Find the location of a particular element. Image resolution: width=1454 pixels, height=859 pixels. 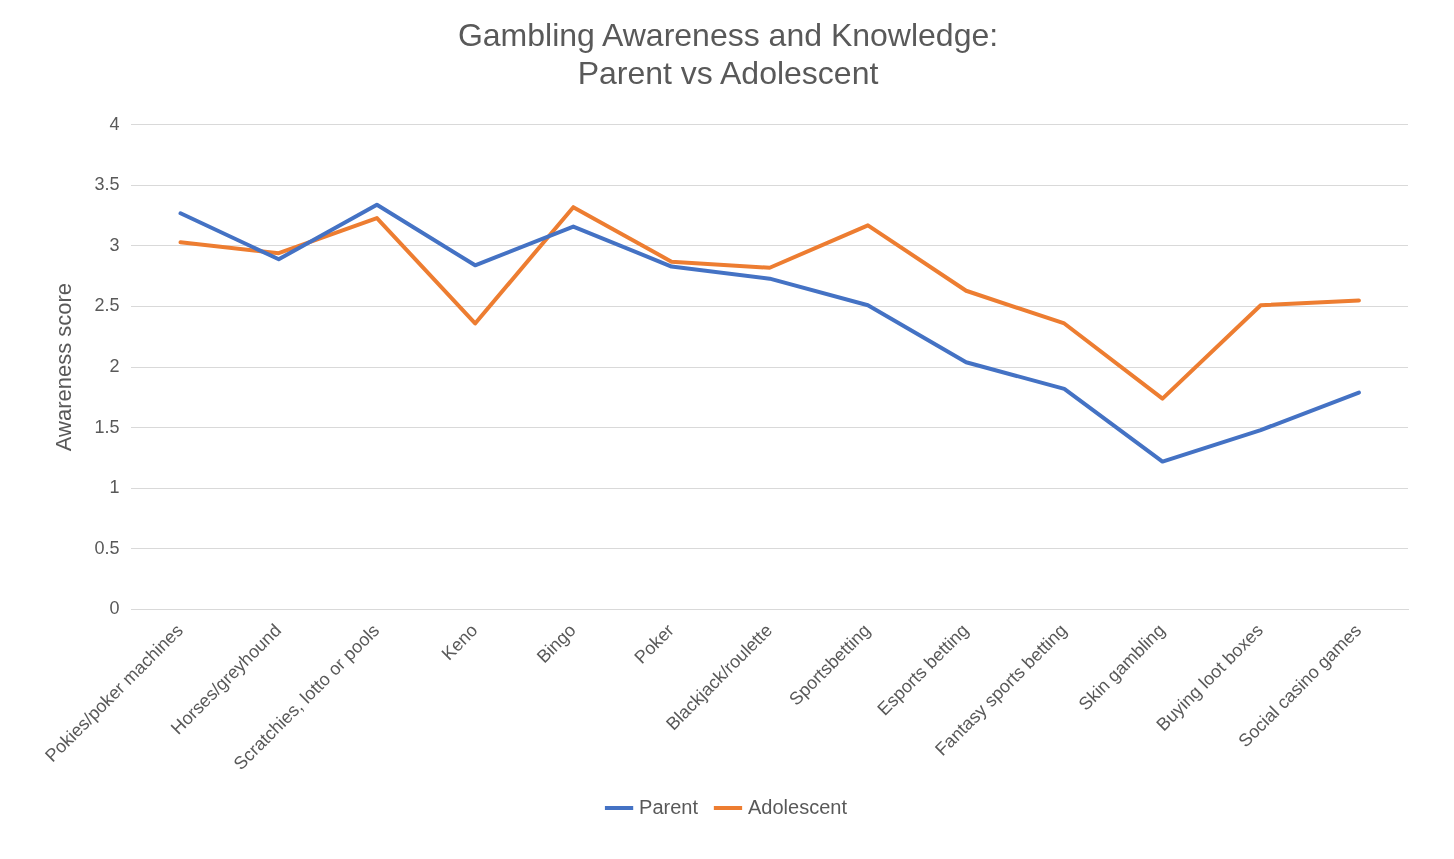

y-tick-label: 3.5 is located at coordinates (107, 184).